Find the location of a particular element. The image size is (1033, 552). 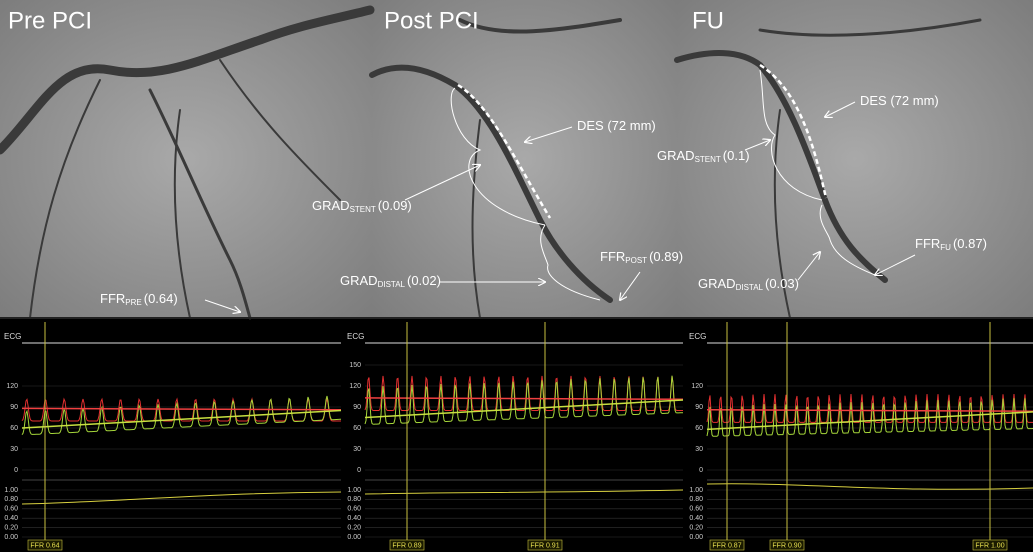

annotation-value: (0.89) is located at coordinates (666, 256).